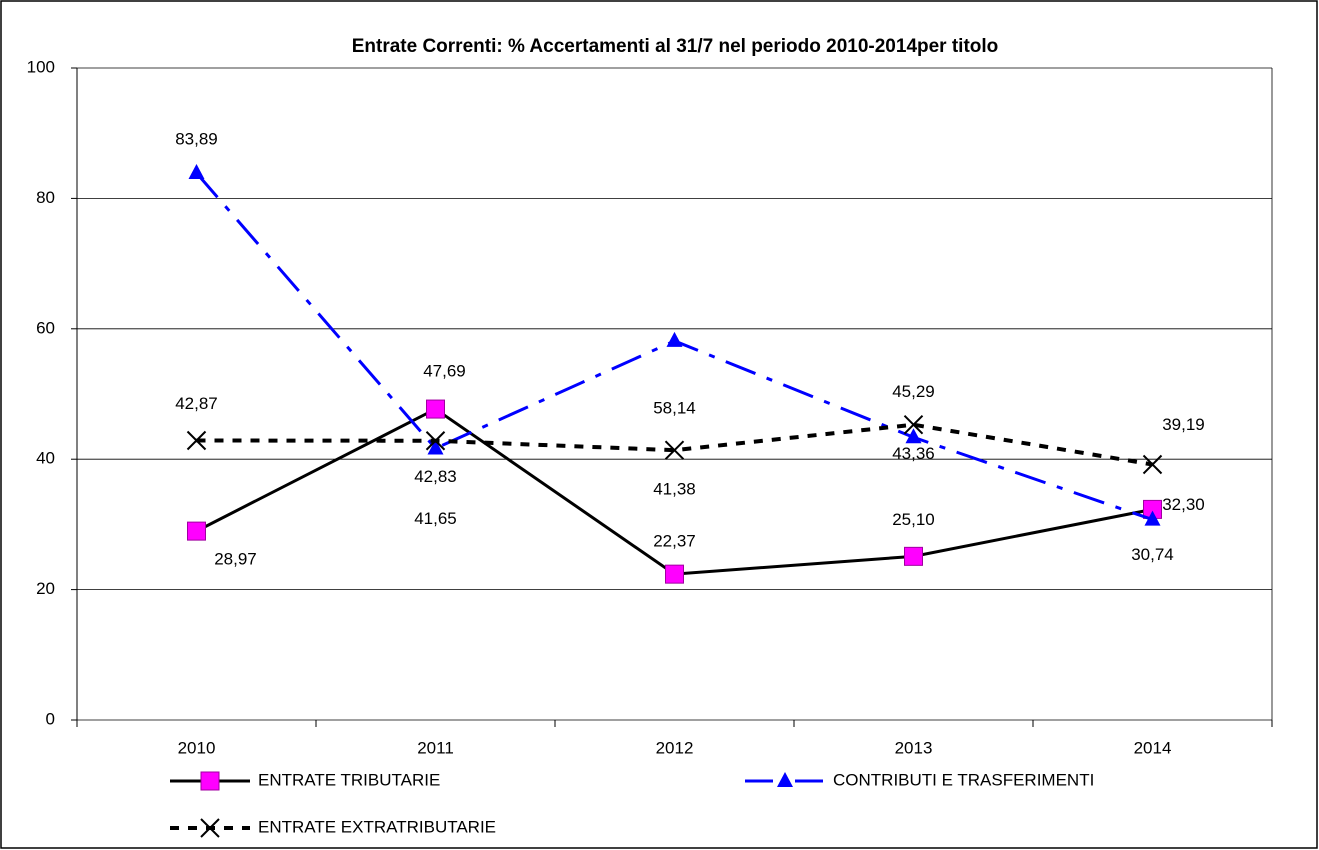 The image size is (1319, 850). I want to click on y-tick-label: 0, so click(50, 718).